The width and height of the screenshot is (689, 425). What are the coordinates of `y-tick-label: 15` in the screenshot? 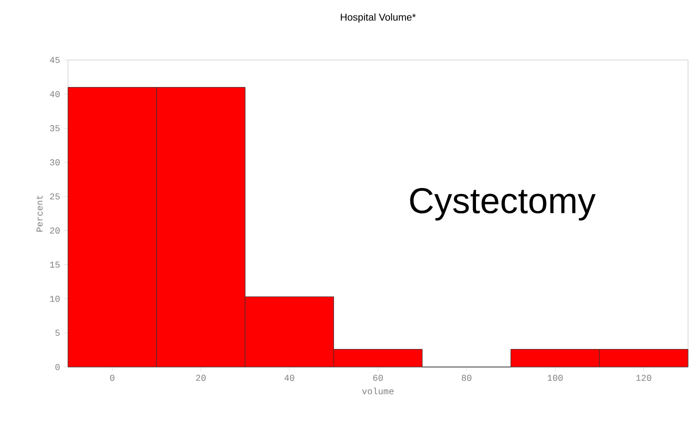 It's located at (55, 265).